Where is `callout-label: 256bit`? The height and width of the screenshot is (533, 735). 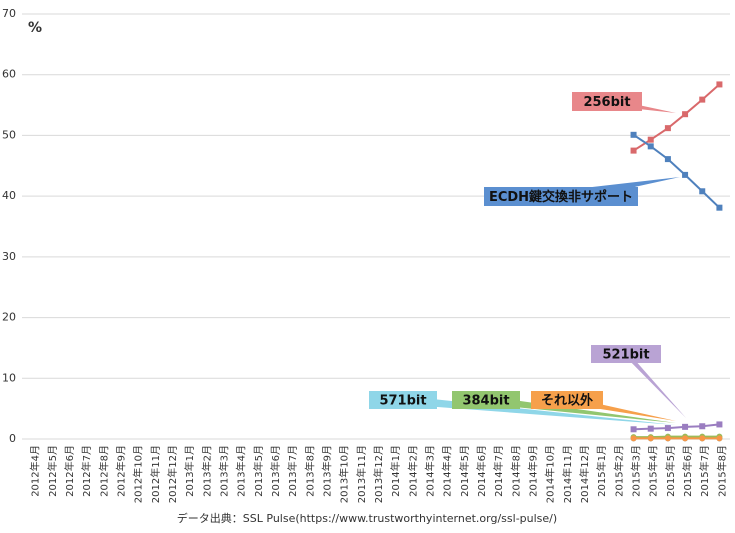 callout-label: 256bit is located at coordinates (606, 102).